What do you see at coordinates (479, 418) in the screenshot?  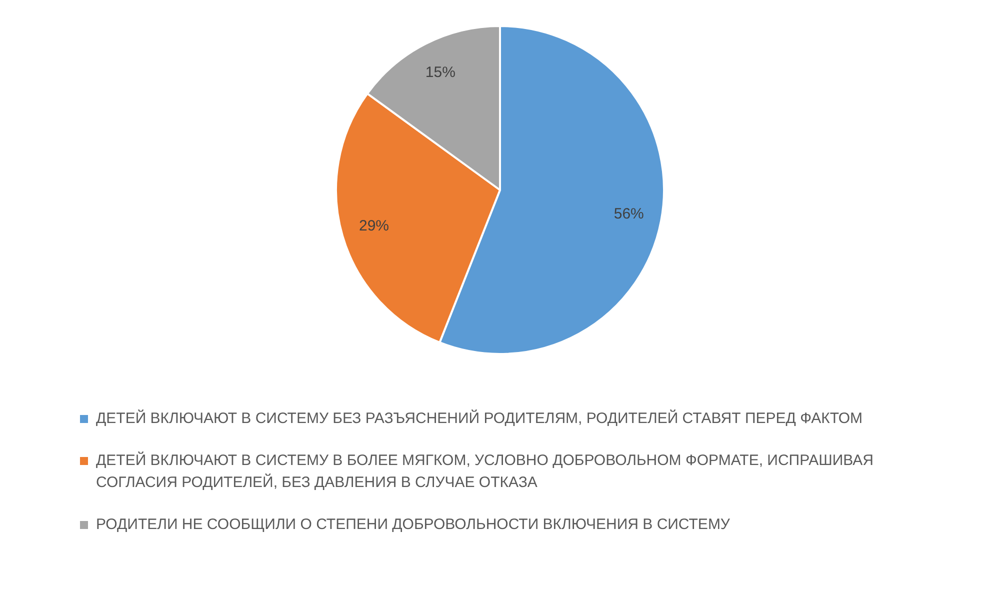 I see `legend-label: ДЕТЕЙ ВКЛЮЧАЮТ В СИСТЕМУ БЕЗ РАЗЪЯСНЕНИЙ РОДИТЕЛЯМ, РОДИТЕЛЕЙ СТАВЯТ ПЕРЕД ФАКТОМ` at bounding box center [479, 418].